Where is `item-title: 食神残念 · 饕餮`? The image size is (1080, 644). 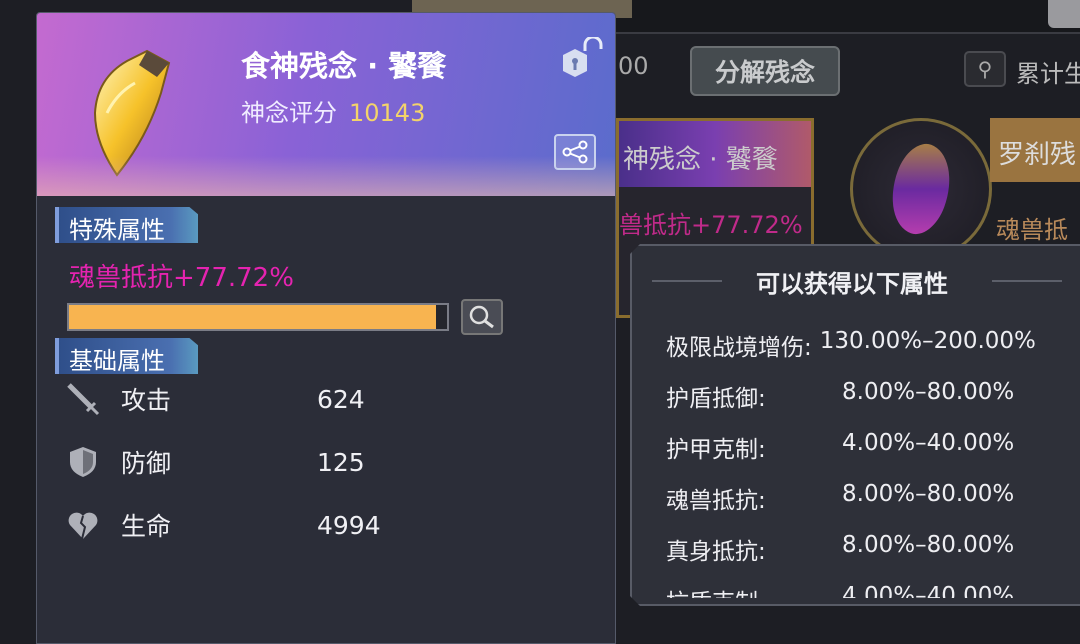
item-title: 食神残念 · 饕餮 is located at coordinates (344, 66).